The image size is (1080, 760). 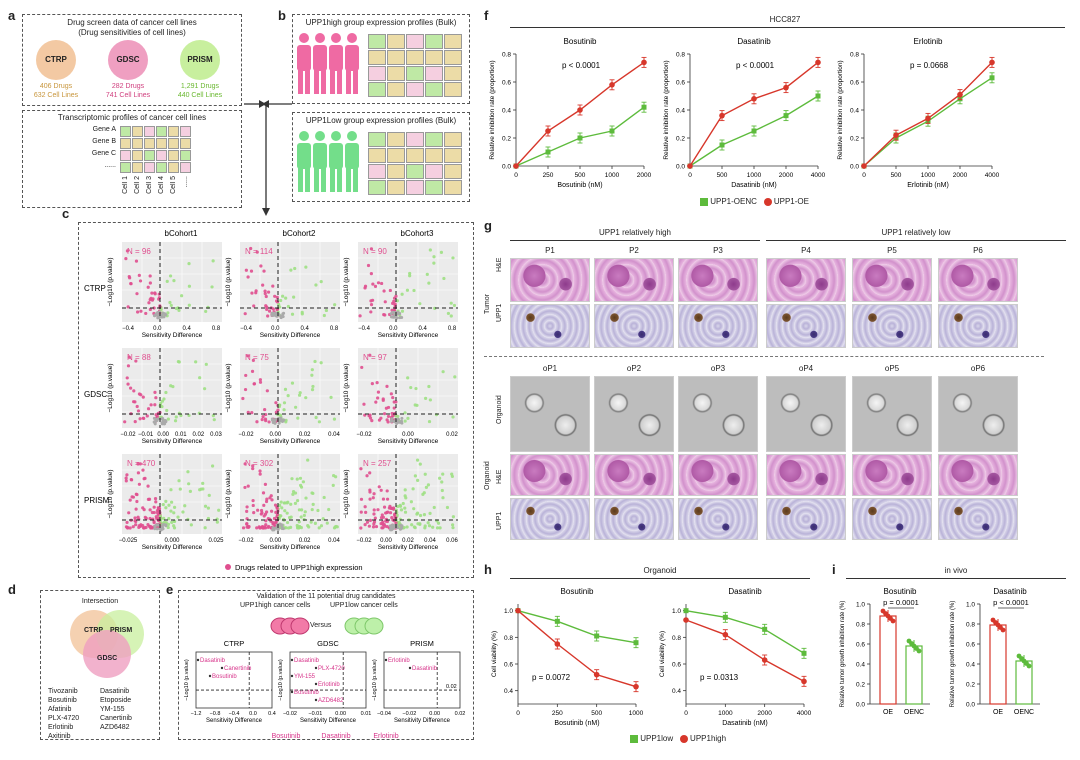 I want to click on cell-label: Cell 5, so click(x=173, y=185).